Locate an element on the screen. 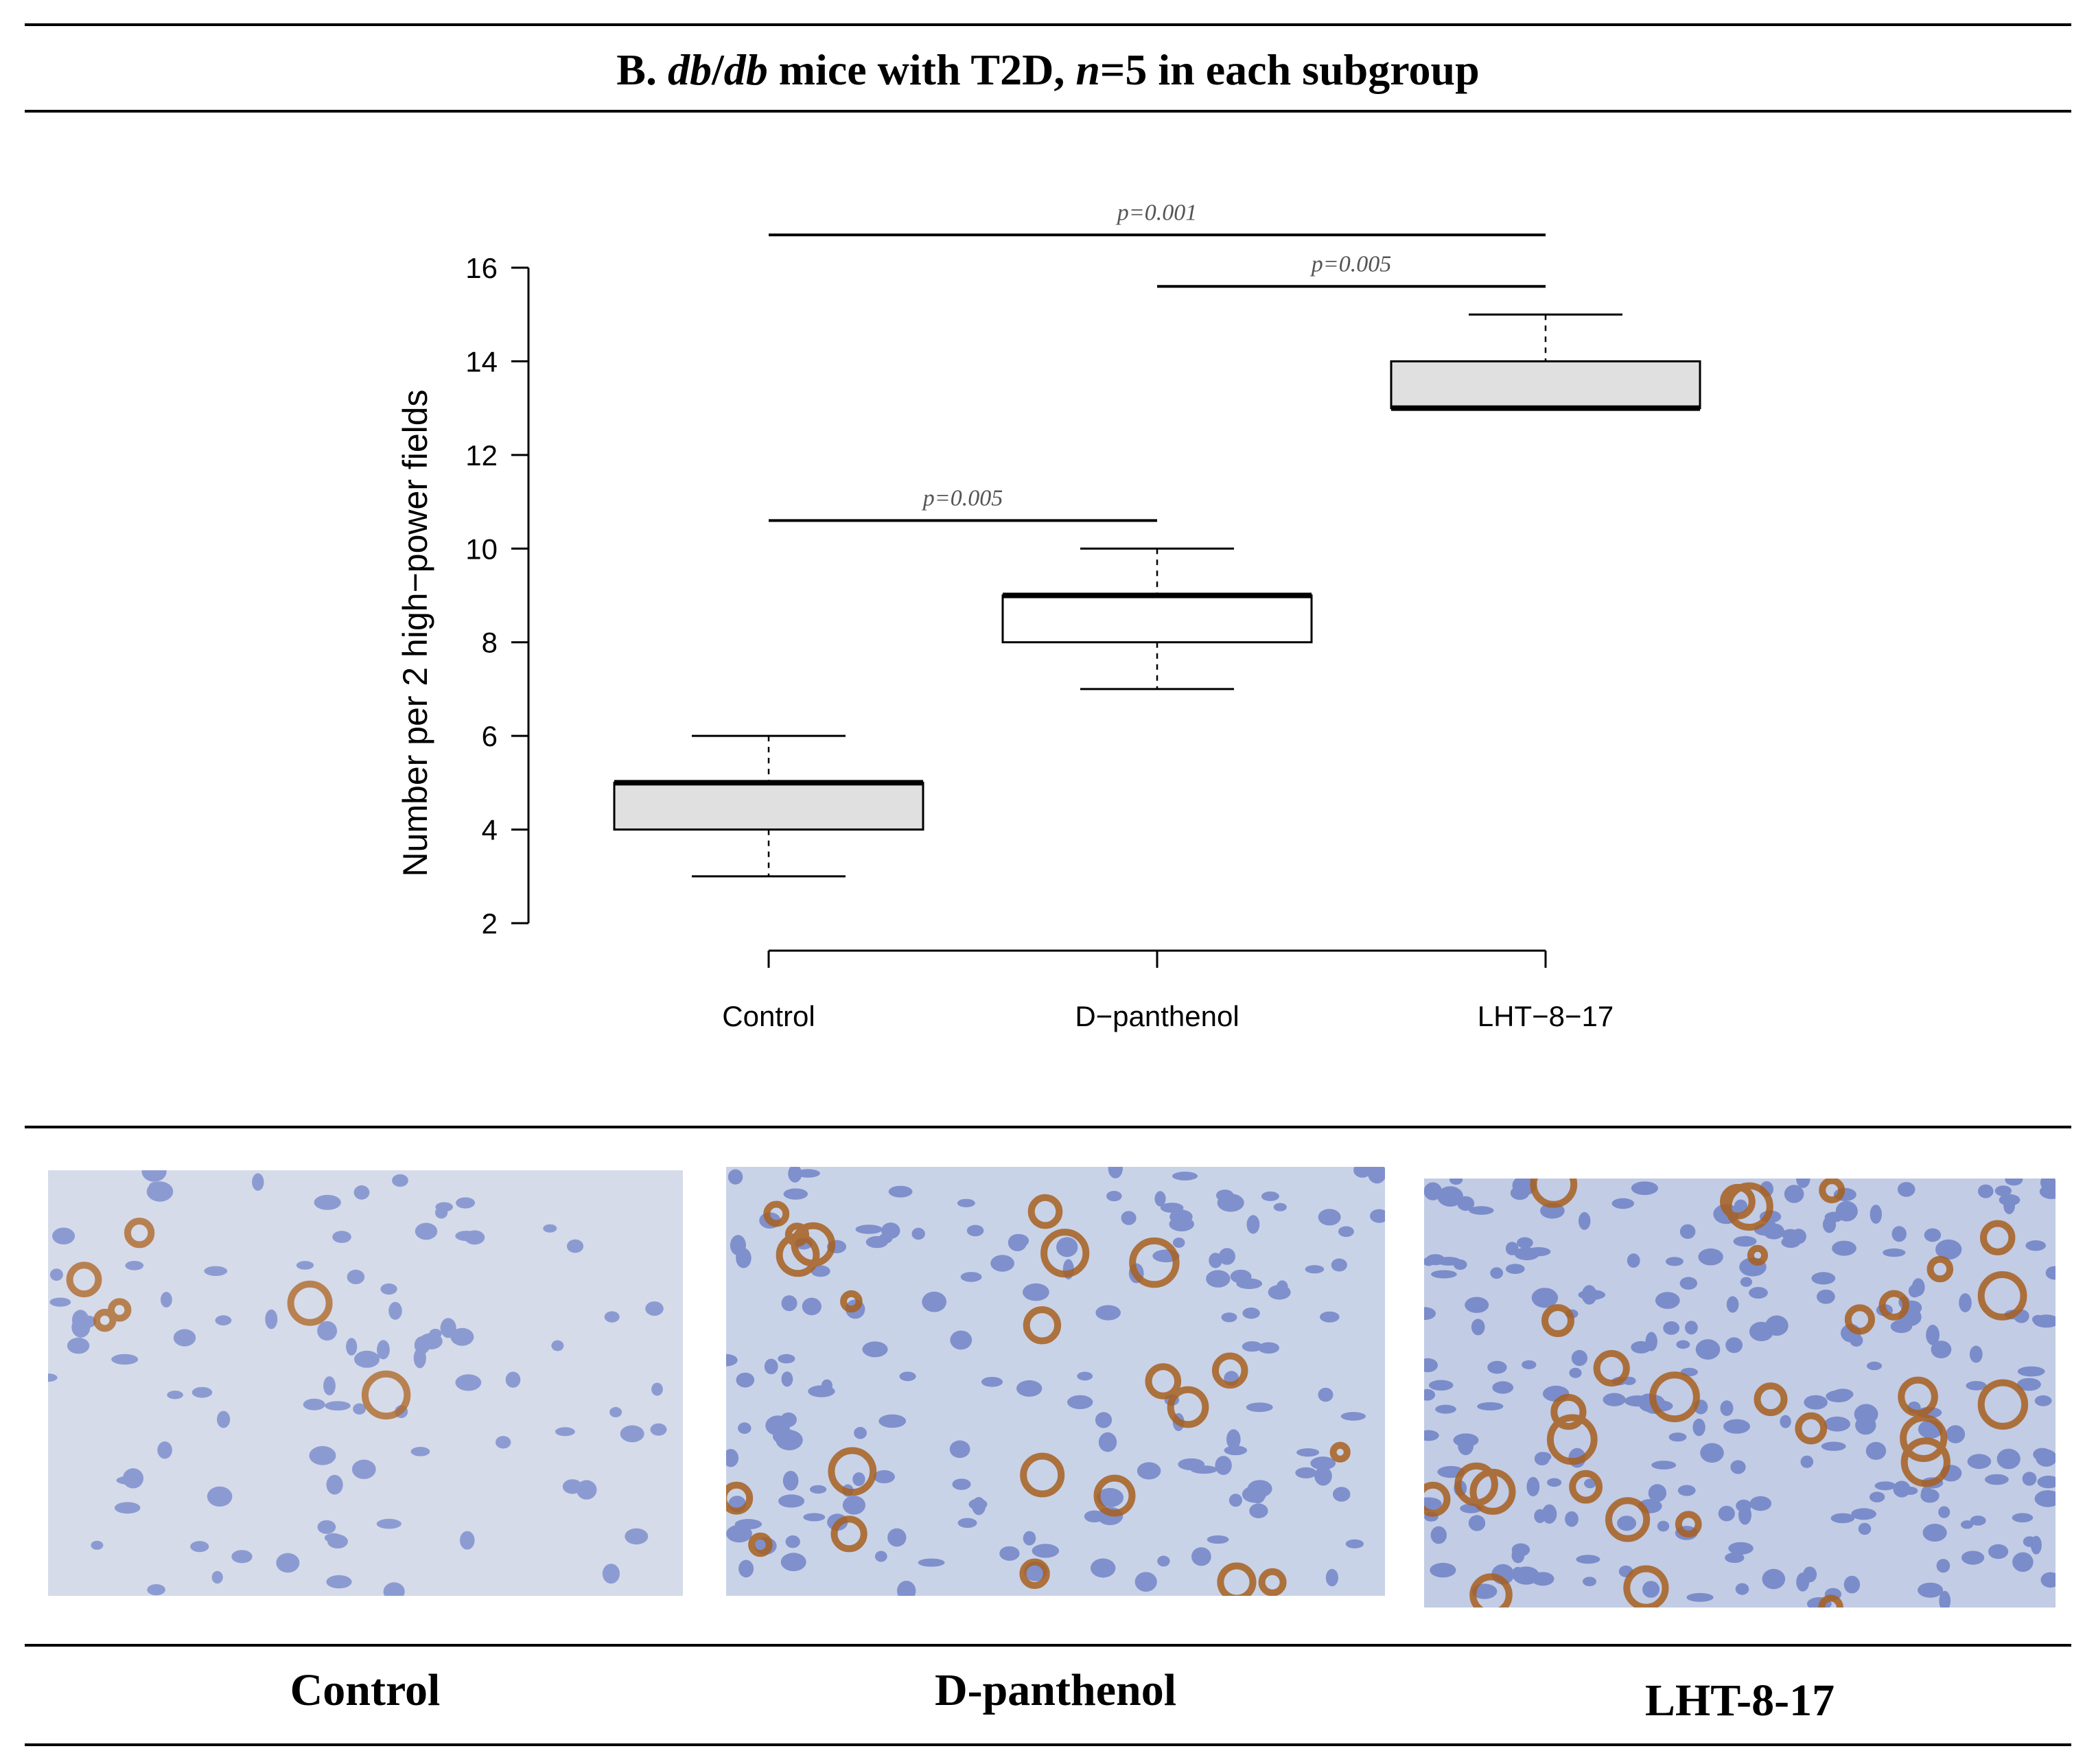 The height and width of the screenshot is (1764, 2096). comparison-label-0: p=0.001 is located at coordinates (1156, 212).